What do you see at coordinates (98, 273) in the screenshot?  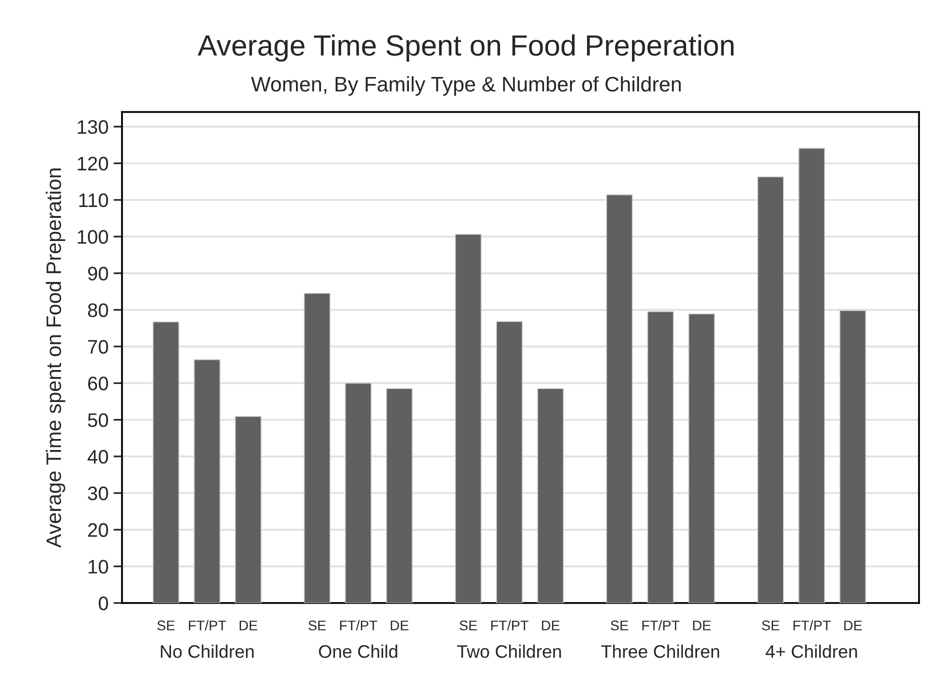 I see `y-tick-label: 90` at bounding box center [98, 273].